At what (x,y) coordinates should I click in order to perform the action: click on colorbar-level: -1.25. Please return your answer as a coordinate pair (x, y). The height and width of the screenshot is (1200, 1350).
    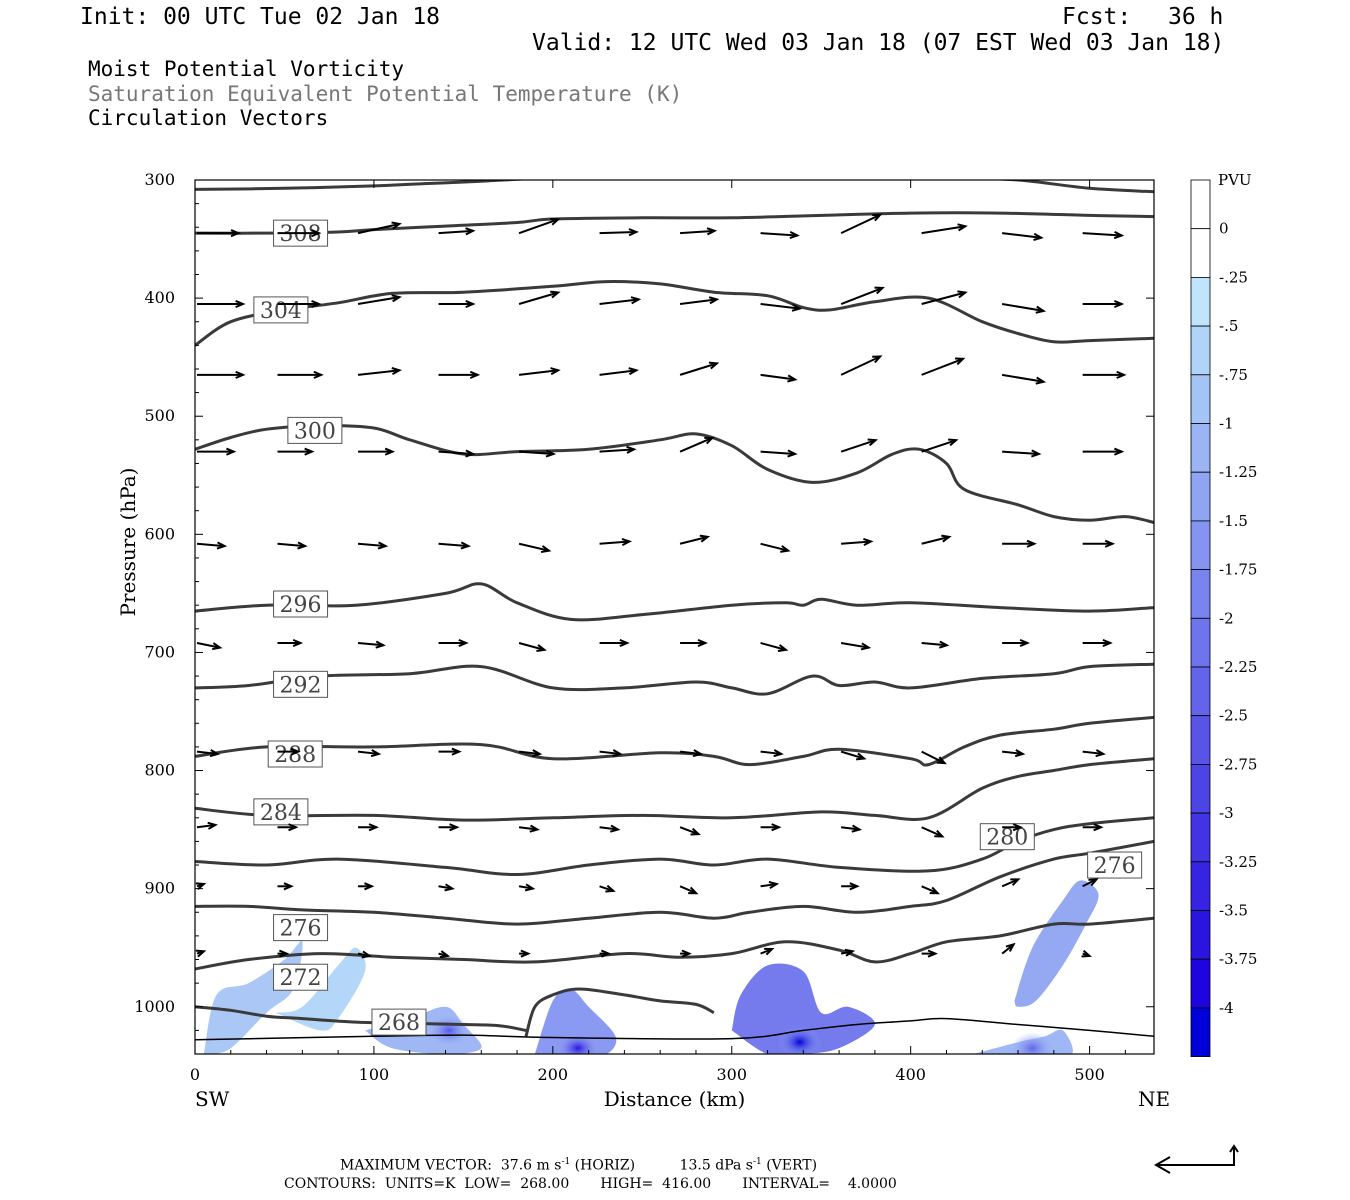
    Looking at the image, I should click on (1238, 472).